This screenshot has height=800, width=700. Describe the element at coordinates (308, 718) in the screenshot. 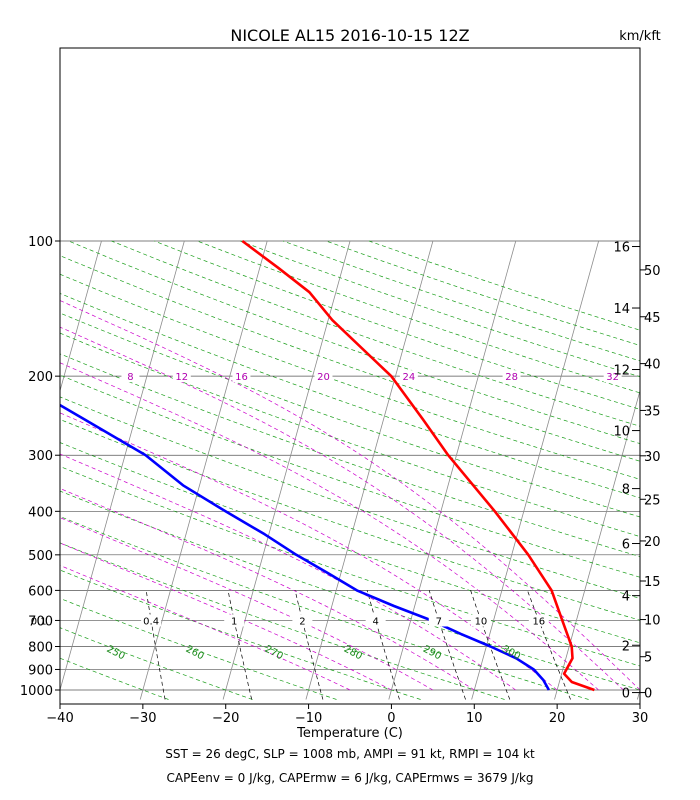

I see `x-tick-label: −10` at that location.